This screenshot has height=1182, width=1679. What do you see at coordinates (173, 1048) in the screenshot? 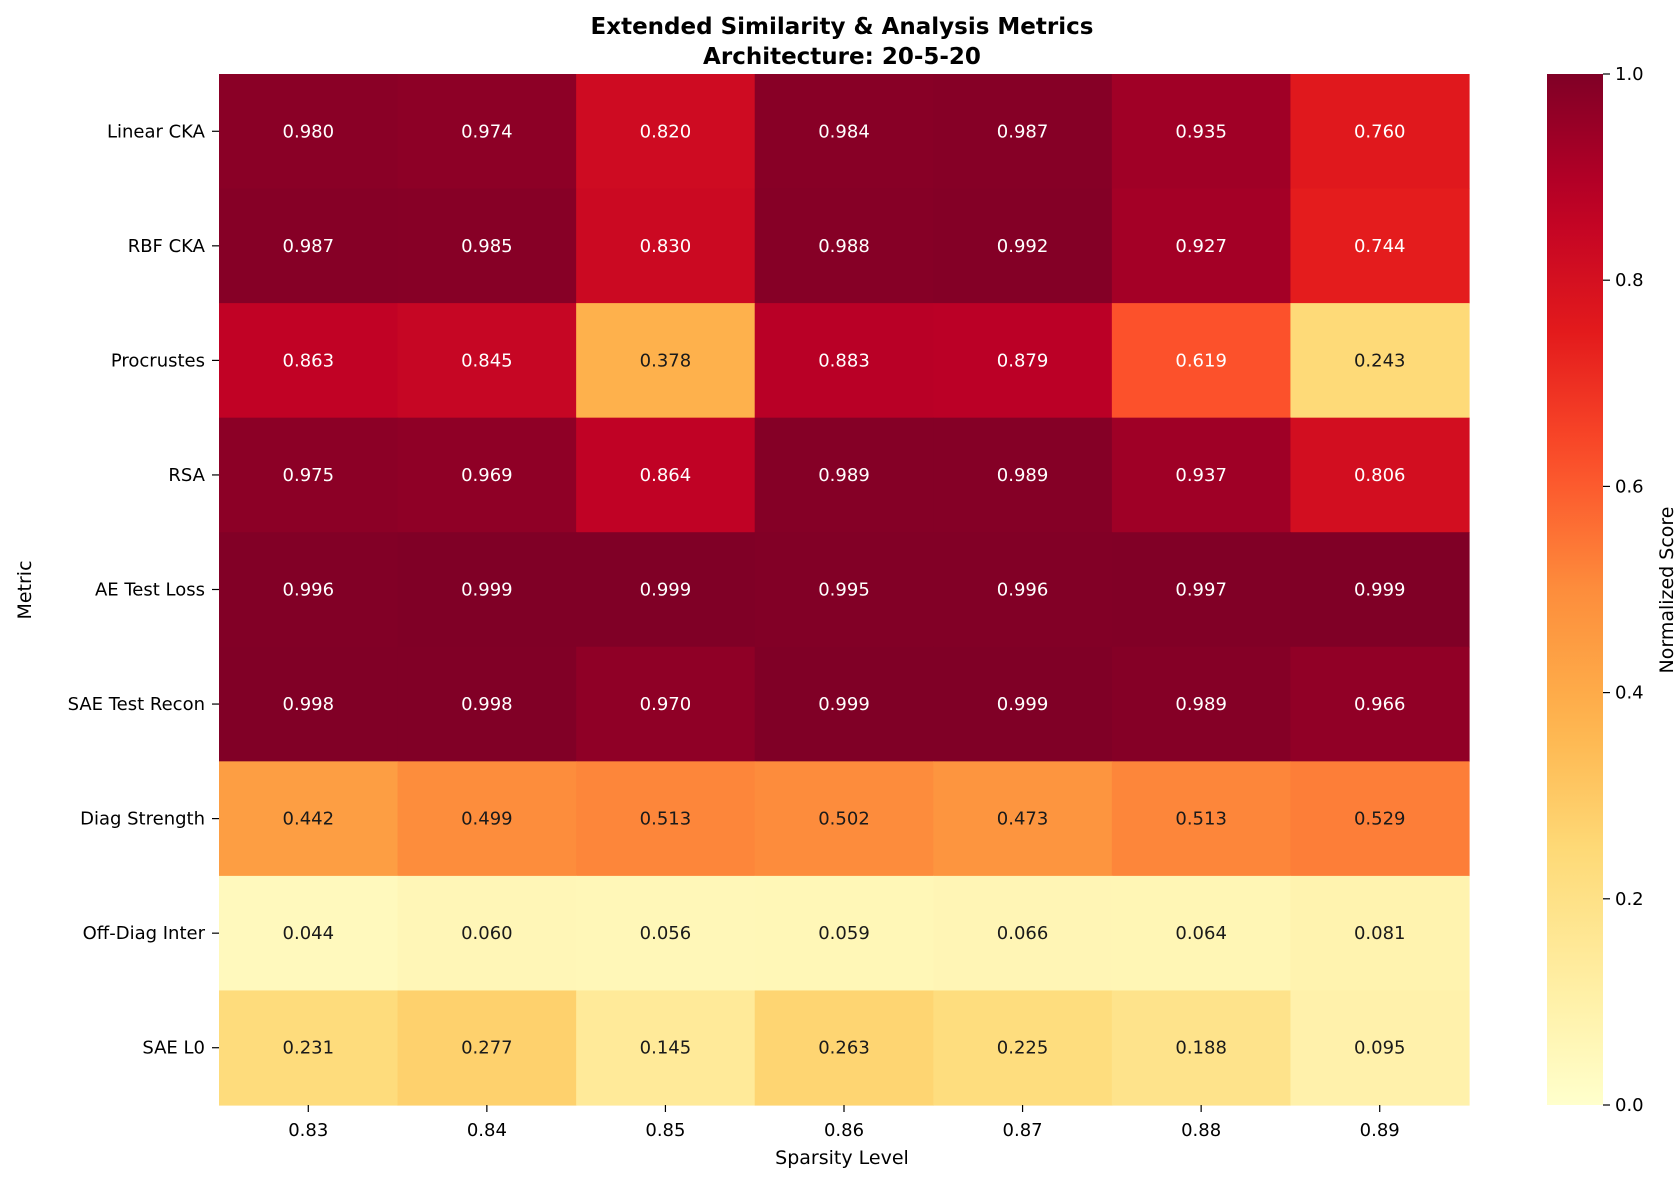
I see `y-tick-label: SAE L0` at bounding box center [173, 1048].